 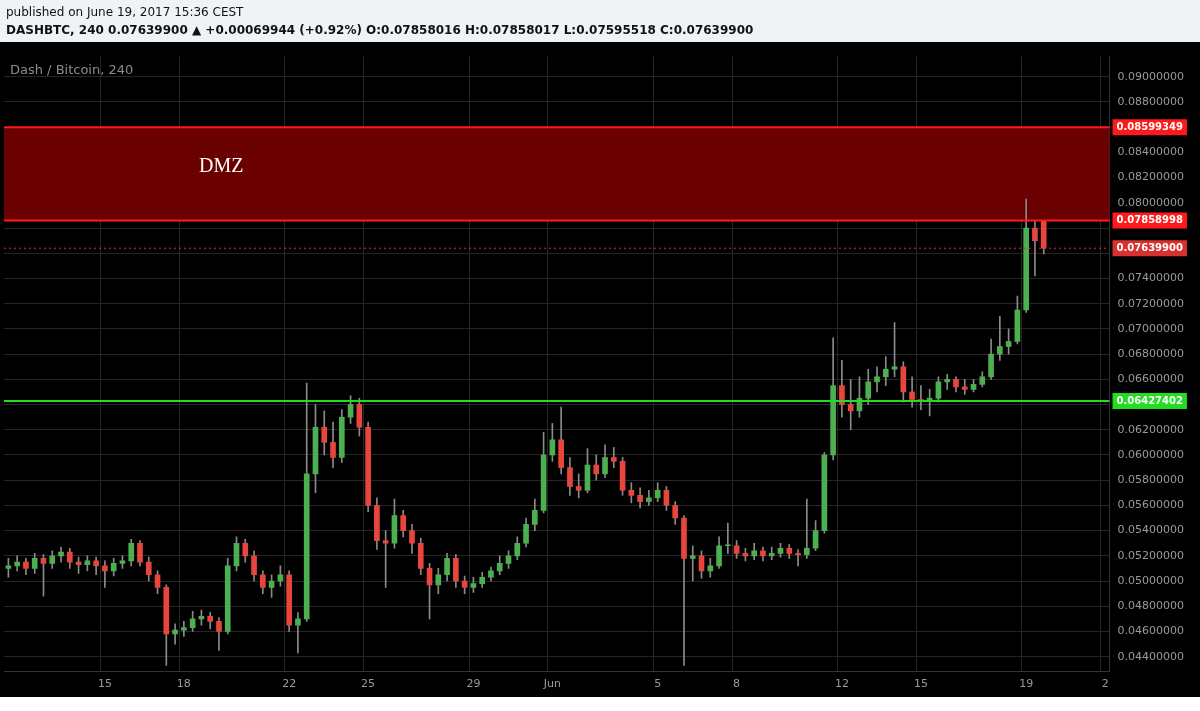 What do you see at coordinates (1149, 400) in the screenshot?
I see `ref-line-label: 0.06427402` at bounding box center [1149, 400].